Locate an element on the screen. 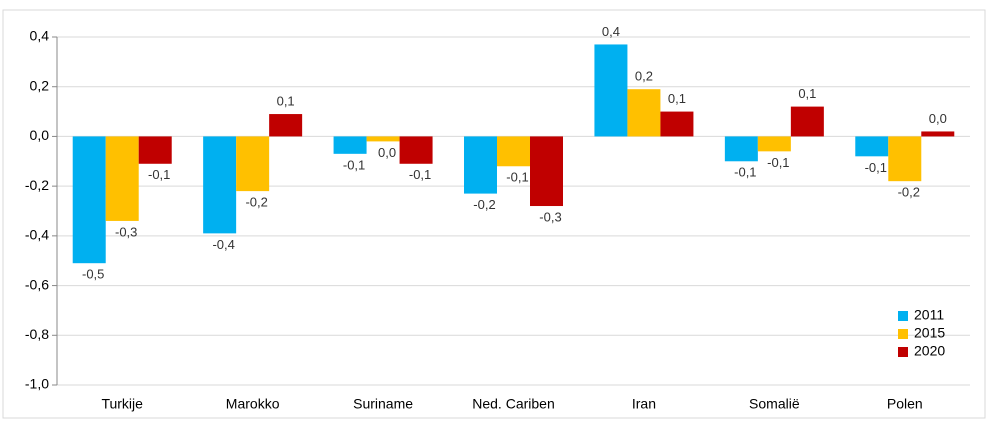 The image size is (989, 421). x-tick-label: Iran is located at coordinates (644, 404).